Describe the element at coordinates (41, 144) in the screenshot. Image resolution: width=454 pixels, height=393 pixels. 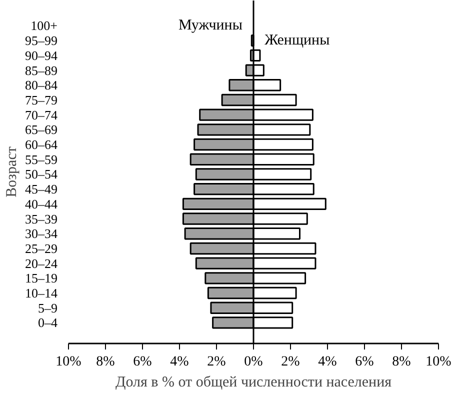
I see `y-tick-label: 60–64` at that location.